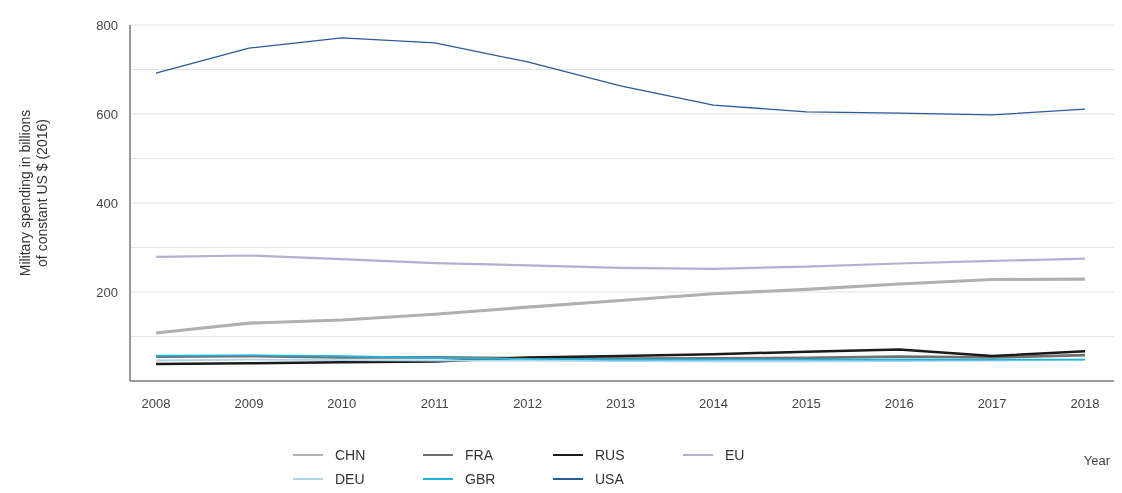  What do you see at coordinates (480, 478) in the screenshot?
I see `legend-label: GBR` at bounding box center [480, 478].